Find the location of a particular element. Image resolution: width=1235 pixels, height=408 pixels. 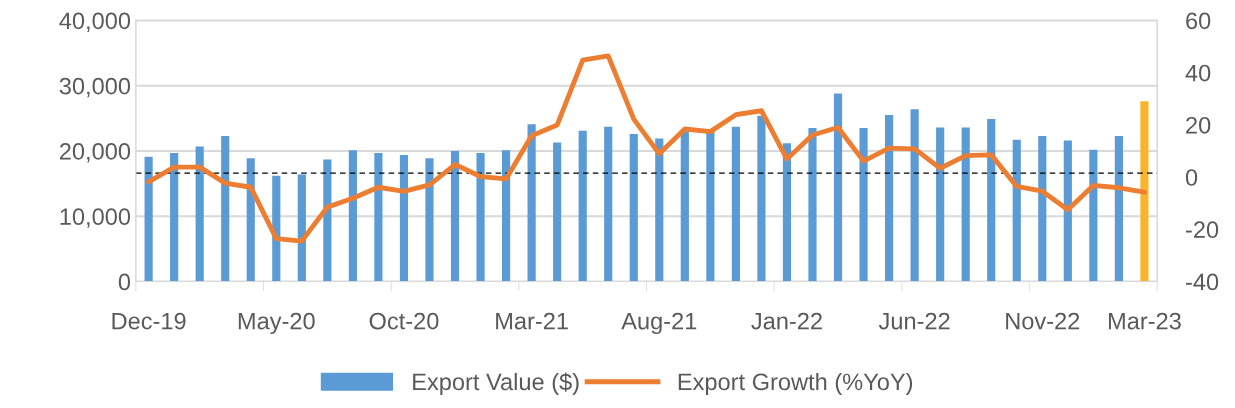

y2-tick-label: 0 is located at coordinates (1191, 177).